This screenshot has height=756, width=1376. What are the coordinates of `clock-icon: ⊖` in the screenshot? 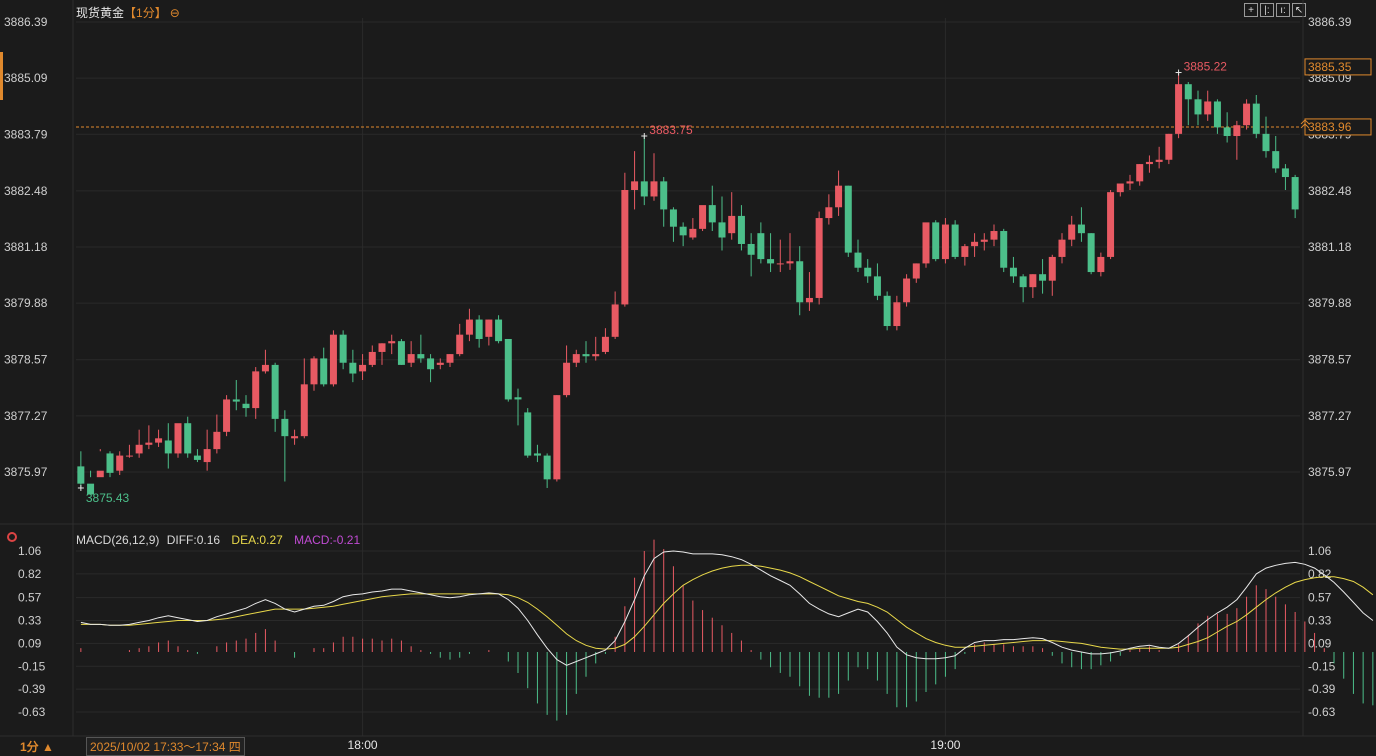 It's located at (174, 13).